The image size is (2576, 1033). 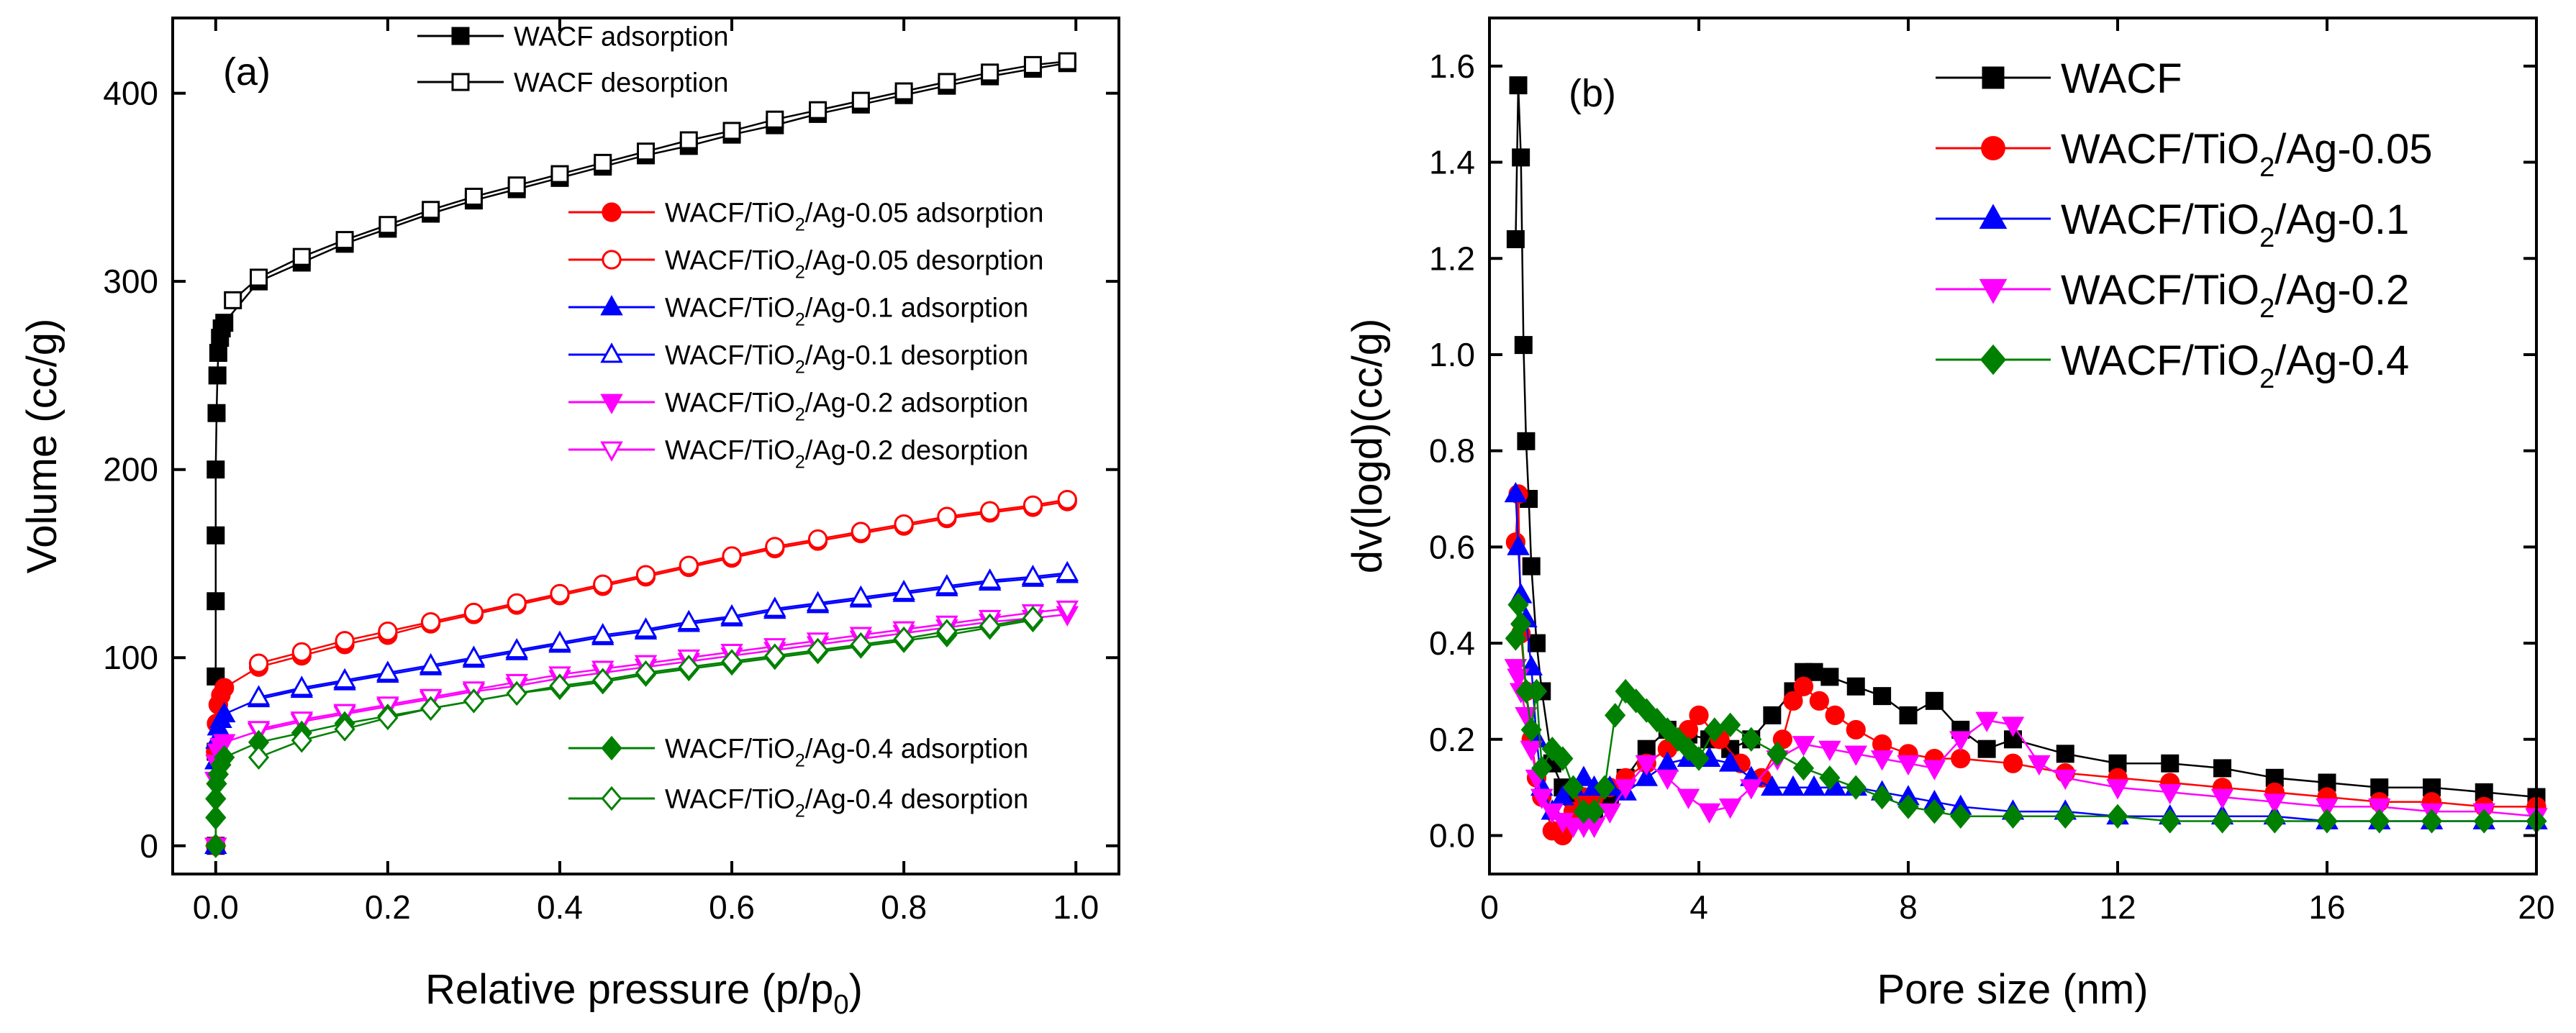 What do you see at coordinates (1067, 611) in the screenshot?
I see `panel-a-wacf-tio2-ag-0-2-desorption-point` at bounding box center [1067, 611].